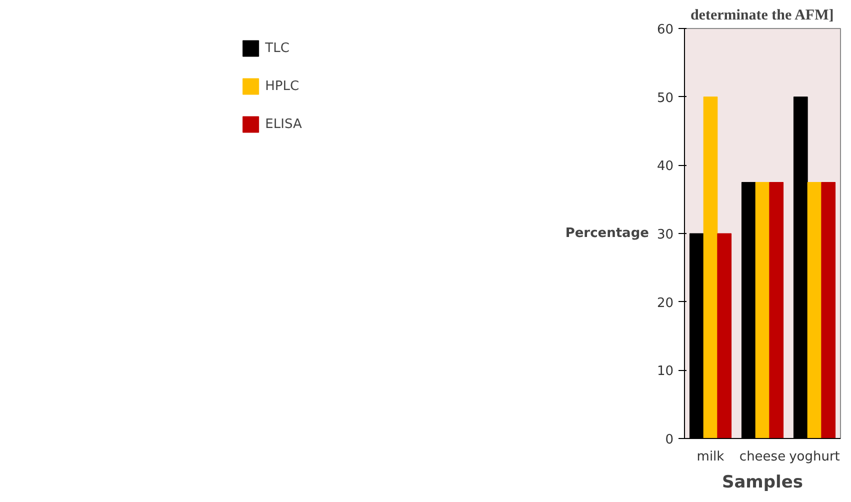 Image resolution: width=851 pixels, height=502 pixels. What do you see at coordinates (763, 482) in the screenshot?
I see `x-axis-title: Samples` at bounding box center [763, 482].